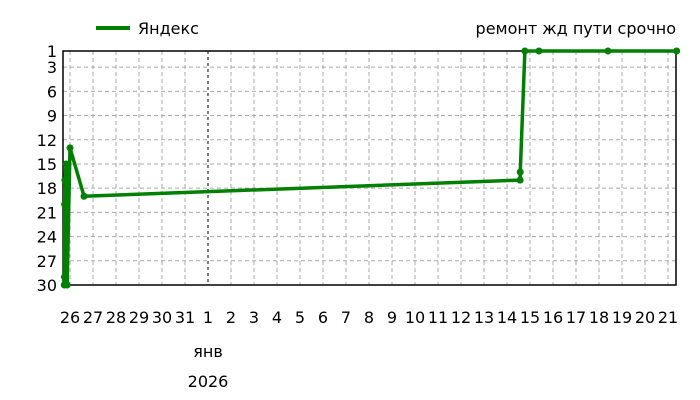 This screenshot has height=400, width=700. What do you see at coordinates (645, 317) in the screenshot?
I see `x-tick-label: 20` at bounding box center [645, 317].